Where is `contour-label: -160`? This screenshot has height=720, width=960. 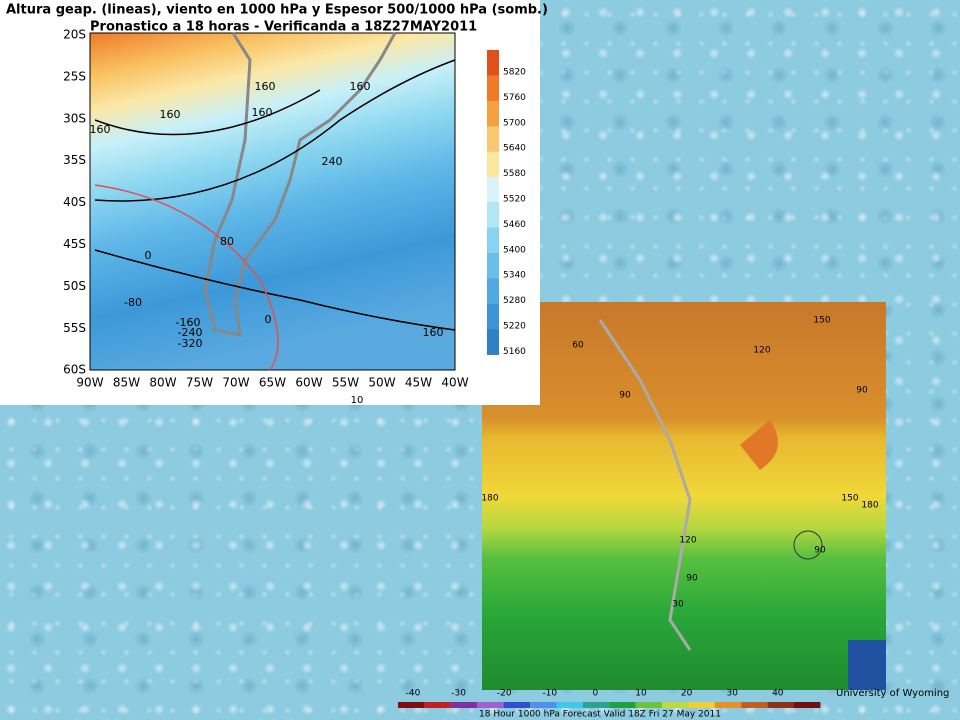 contour-label: -160 is located at coordinates (188, 322).